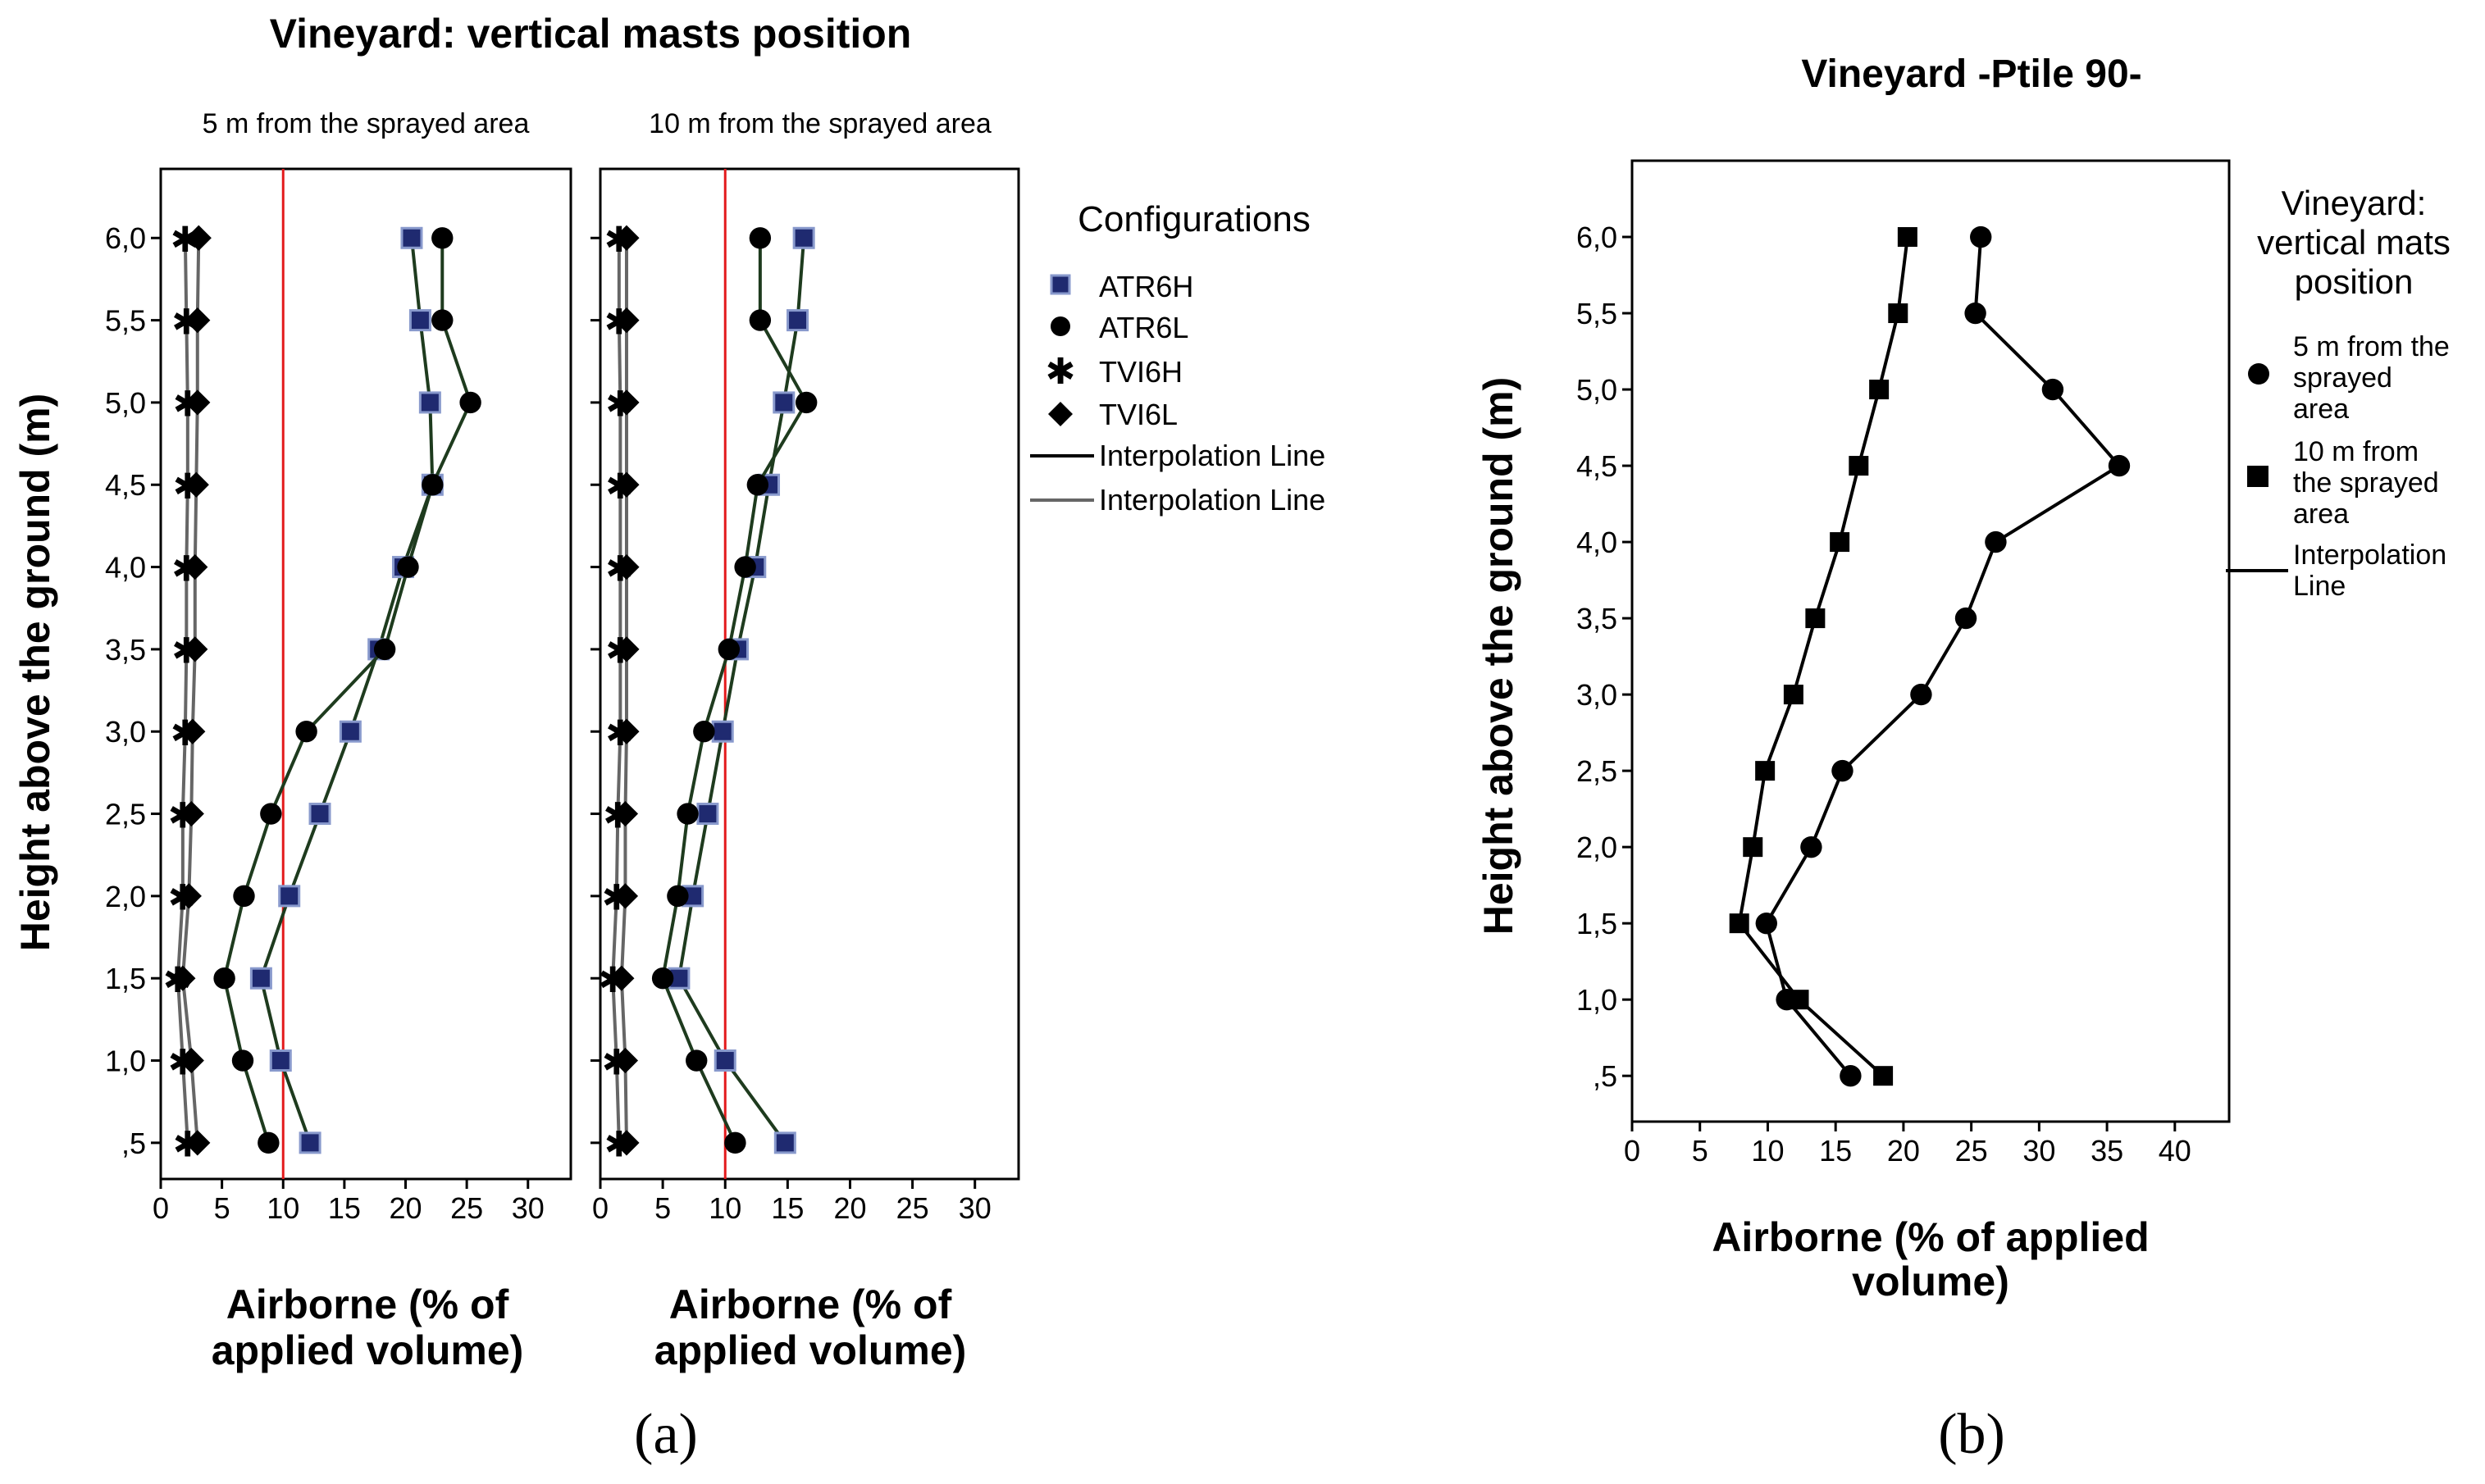 This screenshot has height=1484, width=2485. I want to click on legend-a-item-6: Interpolation Line, so click(1212, 500).